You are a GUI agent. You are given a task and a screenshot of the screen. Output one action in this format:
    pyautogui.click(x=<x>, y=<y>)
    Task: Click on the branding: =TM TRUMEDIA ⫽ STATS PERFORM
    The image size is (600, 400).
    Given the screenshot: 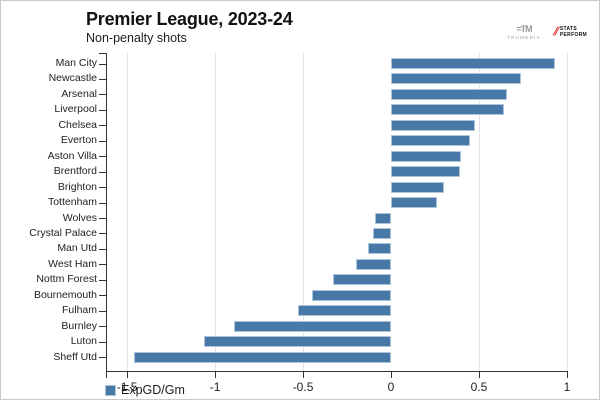 What is the action you would take?
    pyautogui.click(x=547, y=32)
    